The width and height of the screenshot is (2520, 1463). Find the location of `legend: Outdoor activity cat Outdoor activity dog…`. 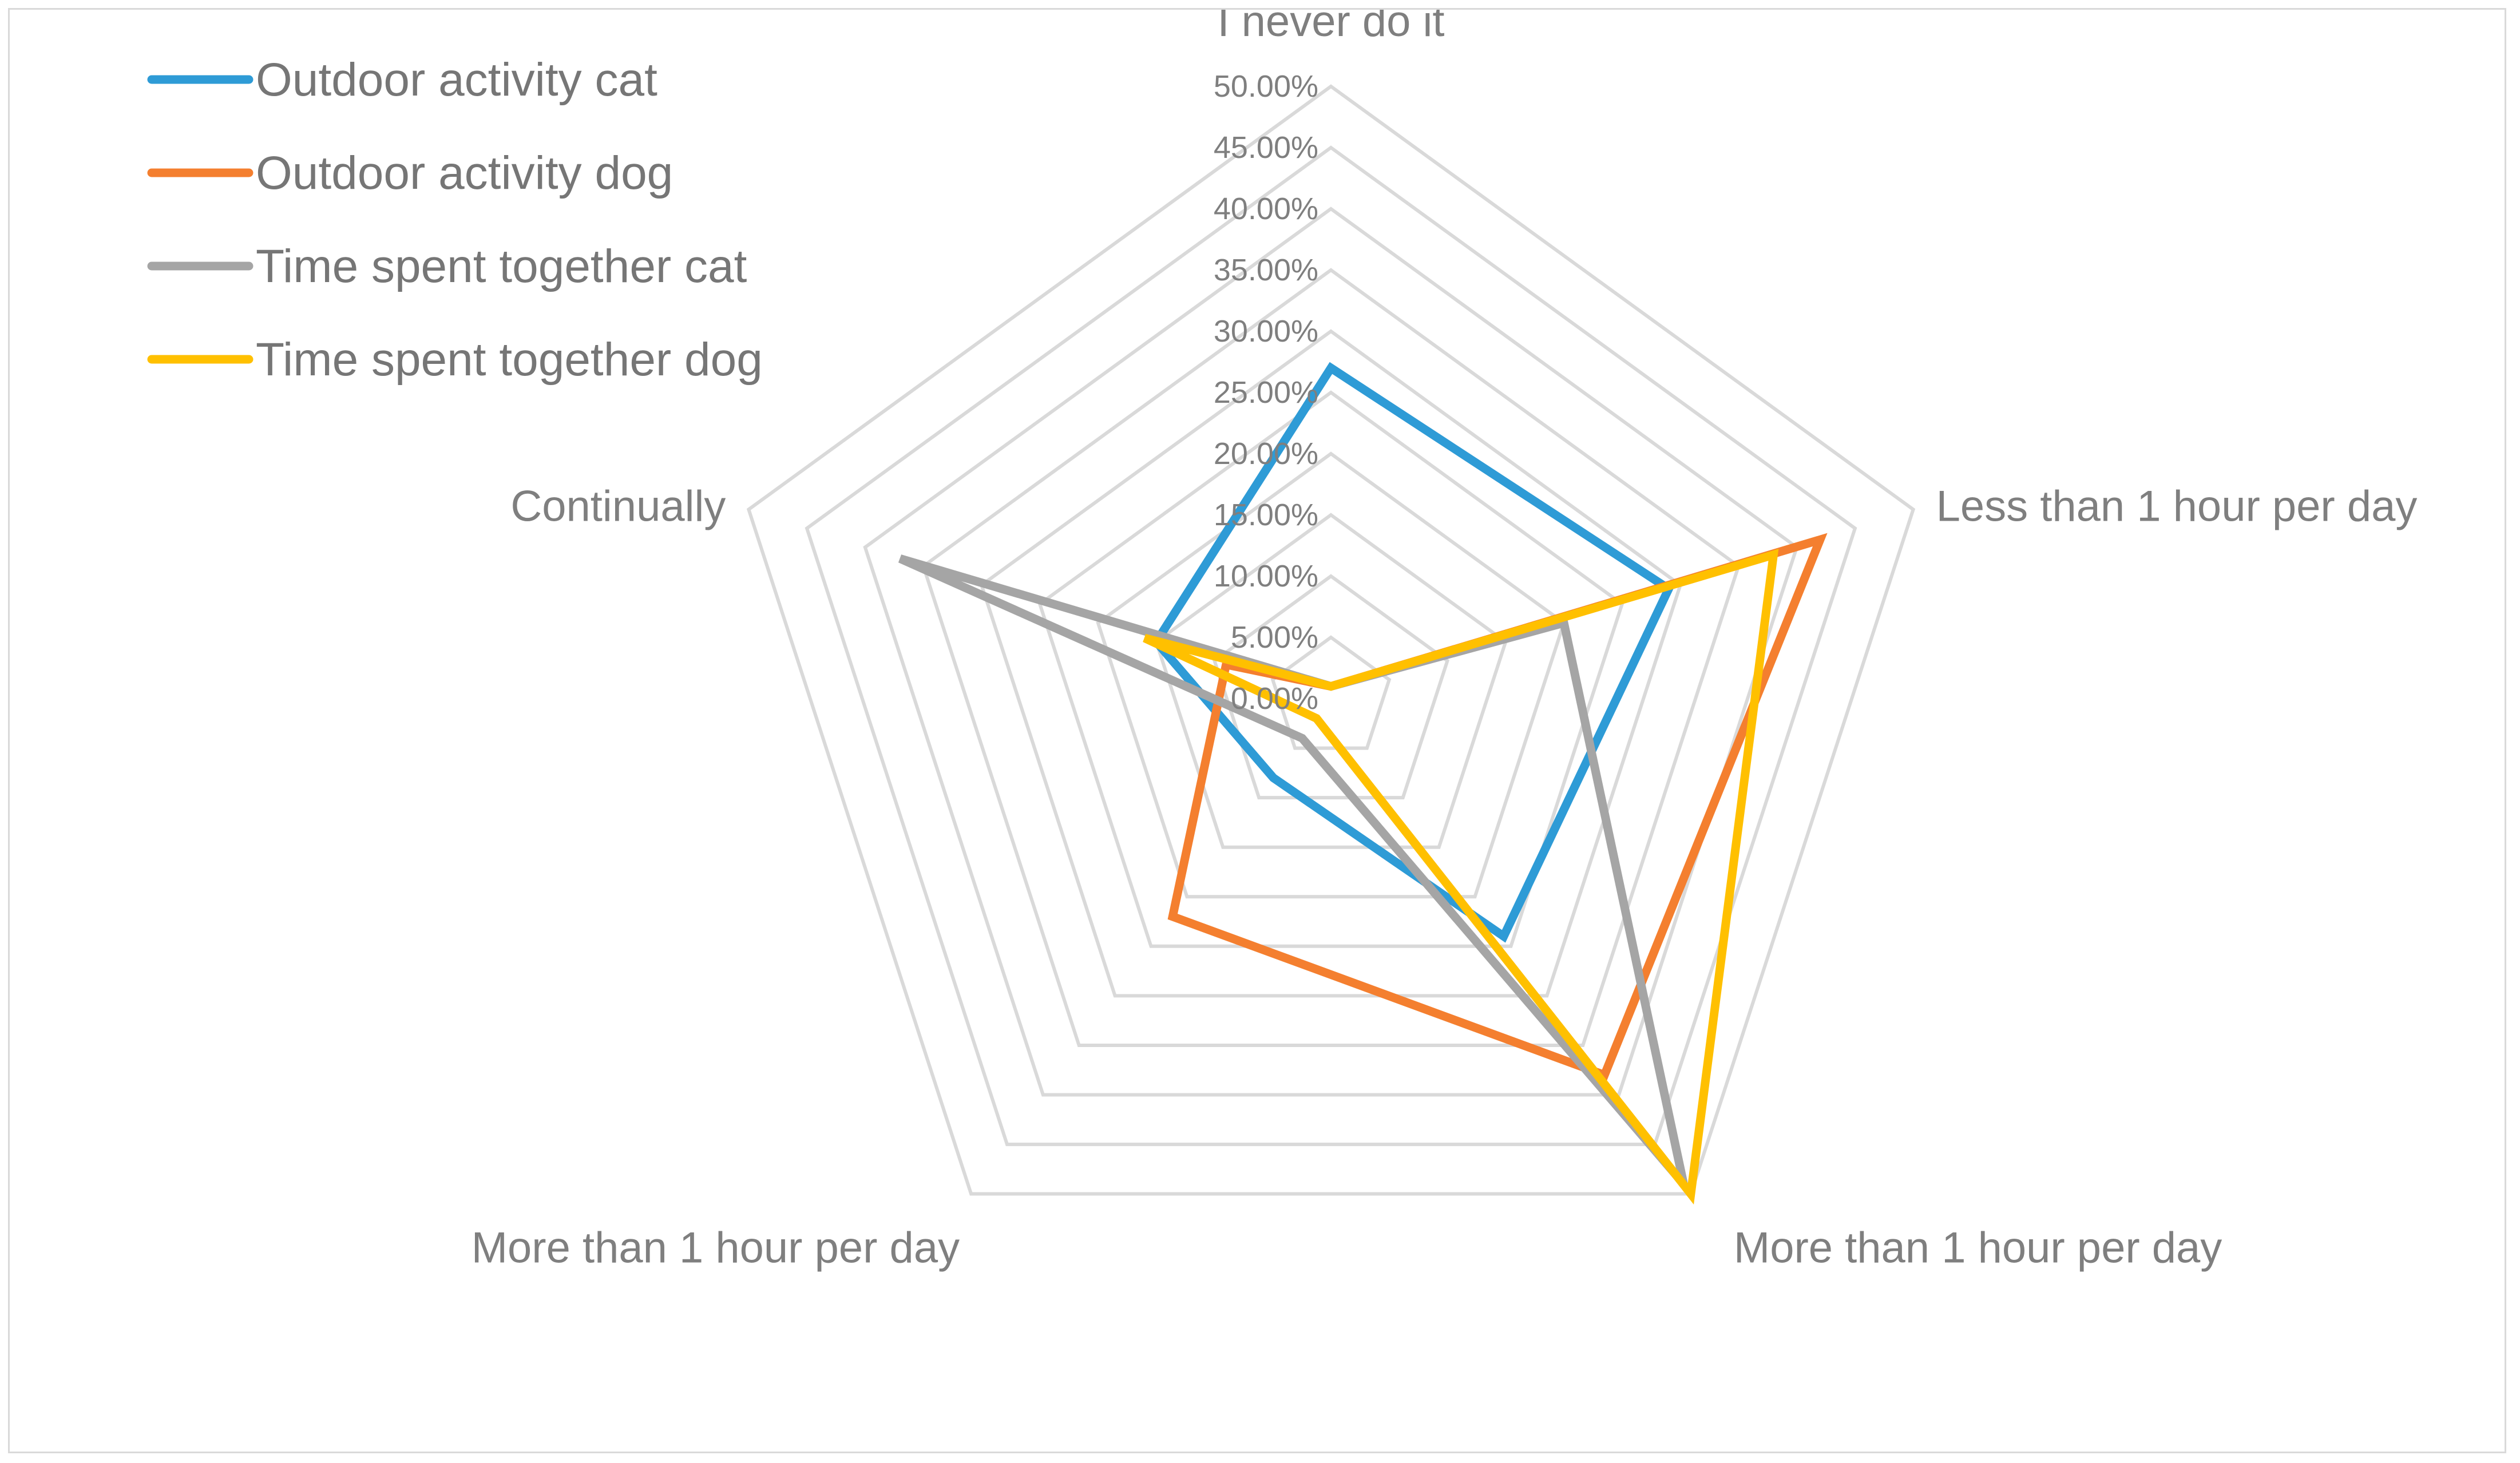

legend: Outdoor activity cat Outdoor activity dog… is located at coordinates (455, 220).